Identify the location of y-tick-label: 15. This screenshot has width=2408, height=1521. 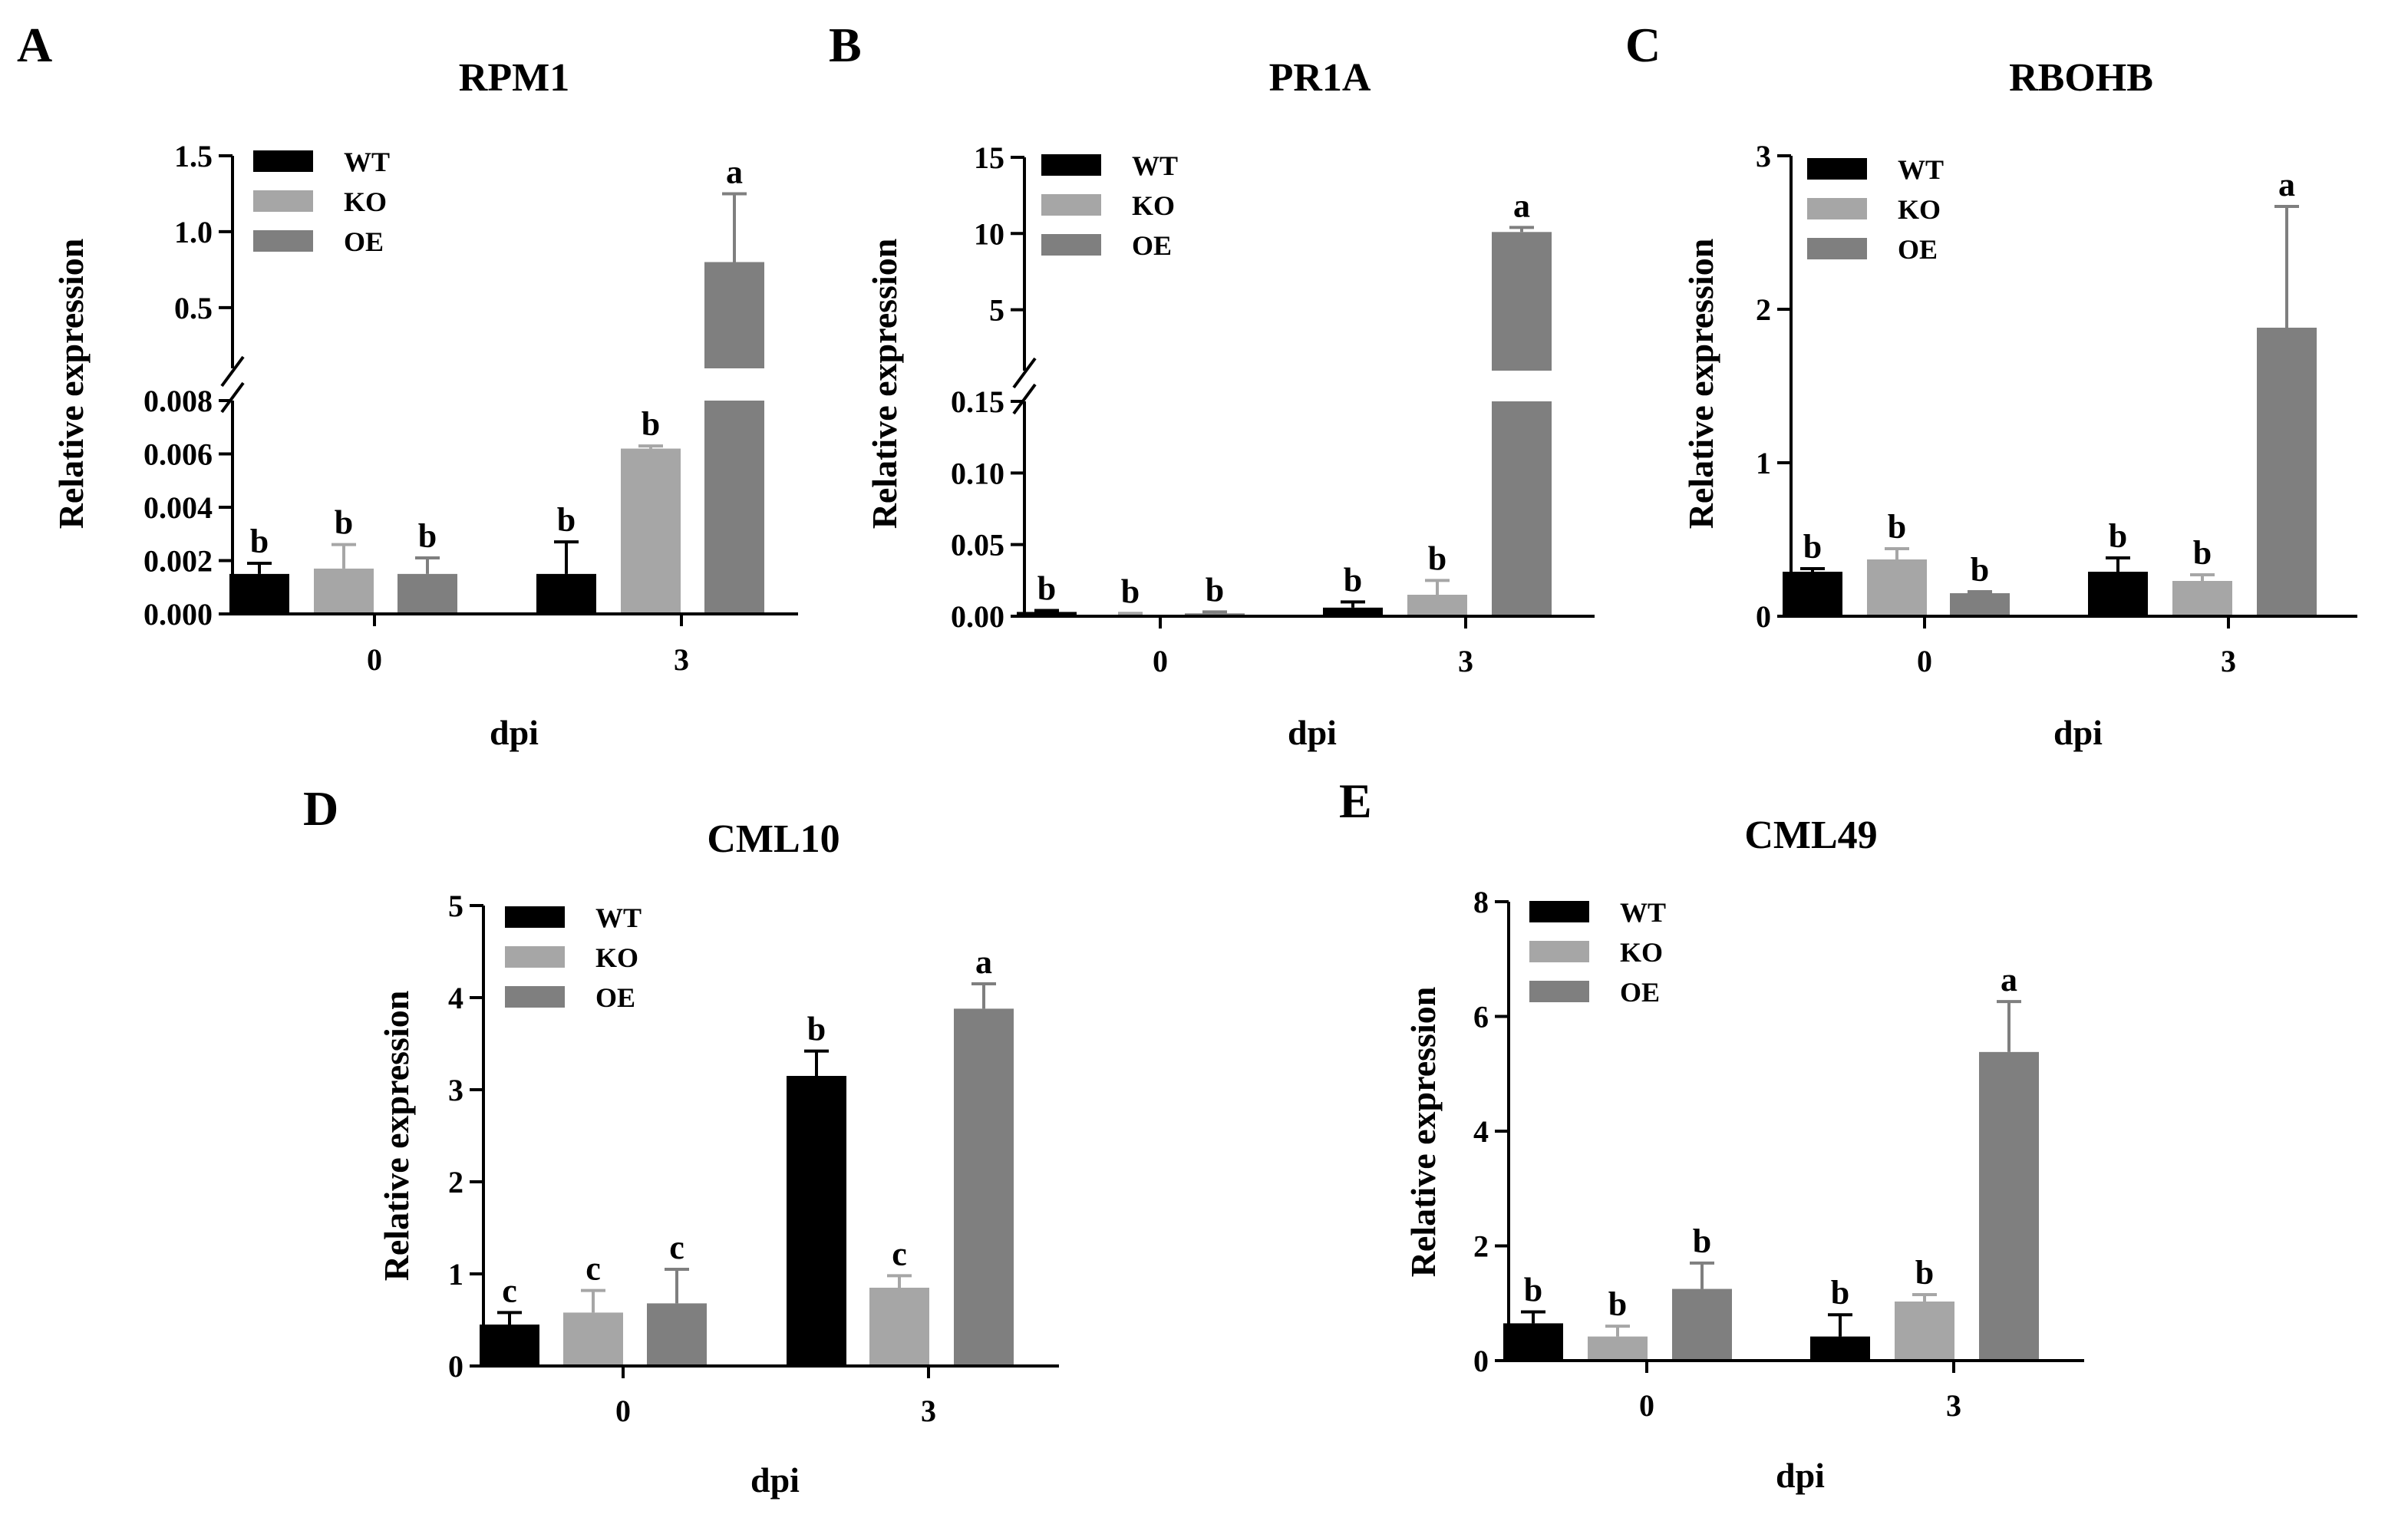
(989, 157).